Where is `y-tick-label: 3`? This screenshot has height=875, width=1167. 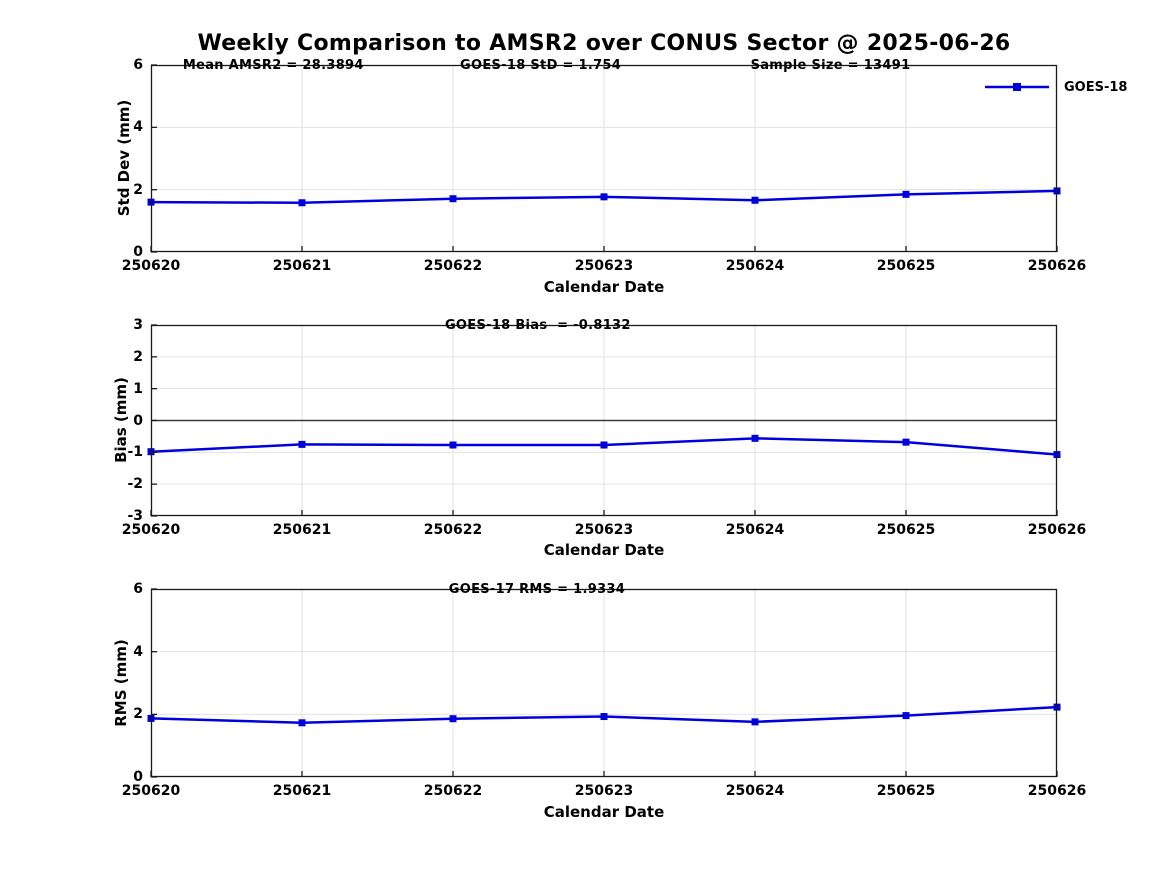 y-tick-label: 3 is located at coordinates (138, 325).